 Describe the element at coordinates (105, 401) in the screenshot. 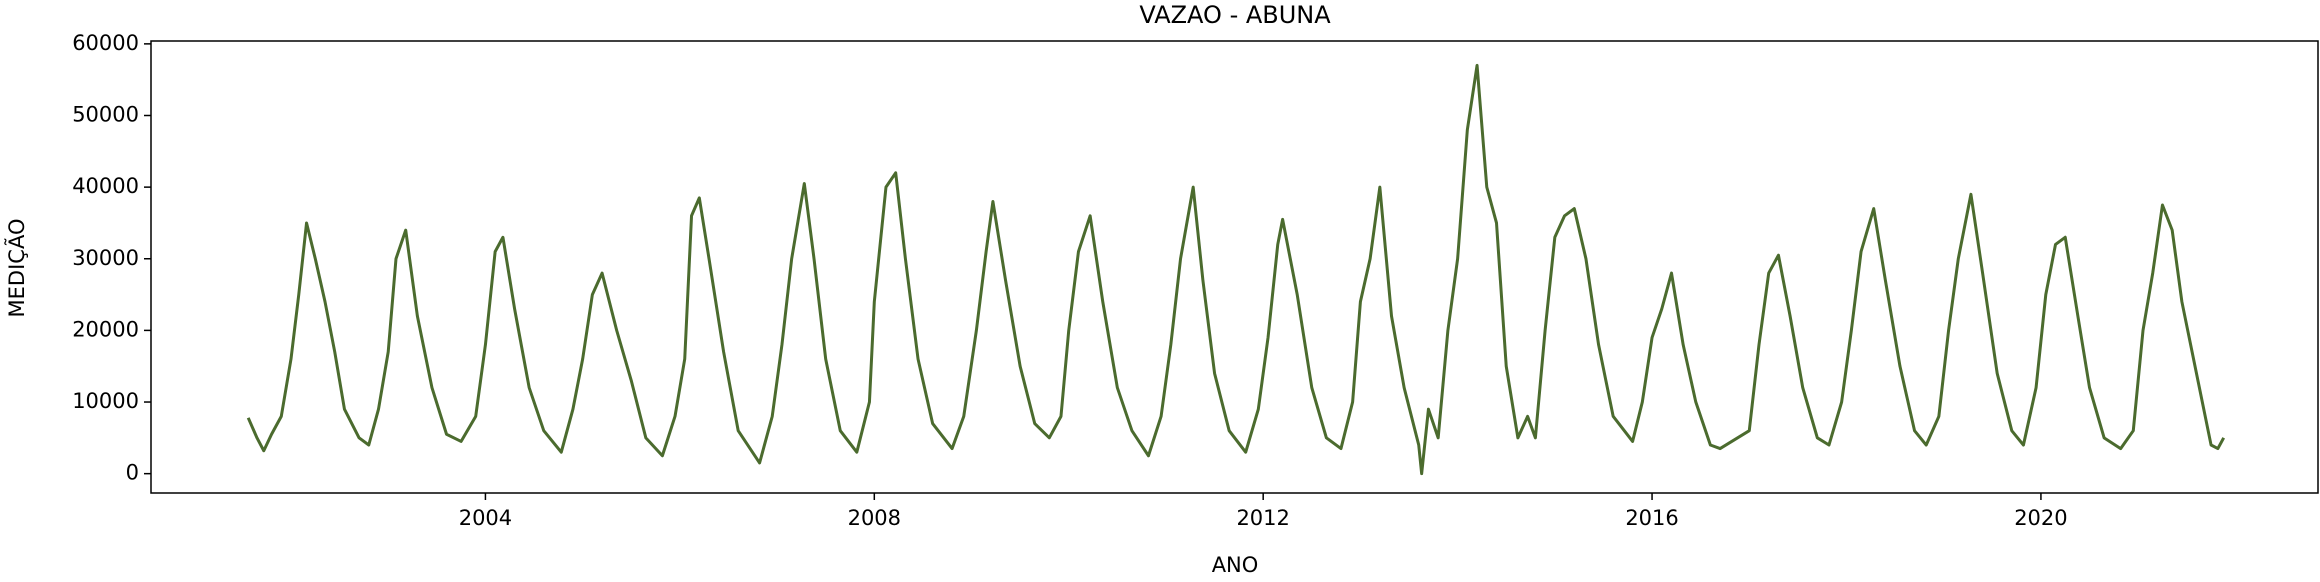

I see `y-tick-label: 10000` at that location.